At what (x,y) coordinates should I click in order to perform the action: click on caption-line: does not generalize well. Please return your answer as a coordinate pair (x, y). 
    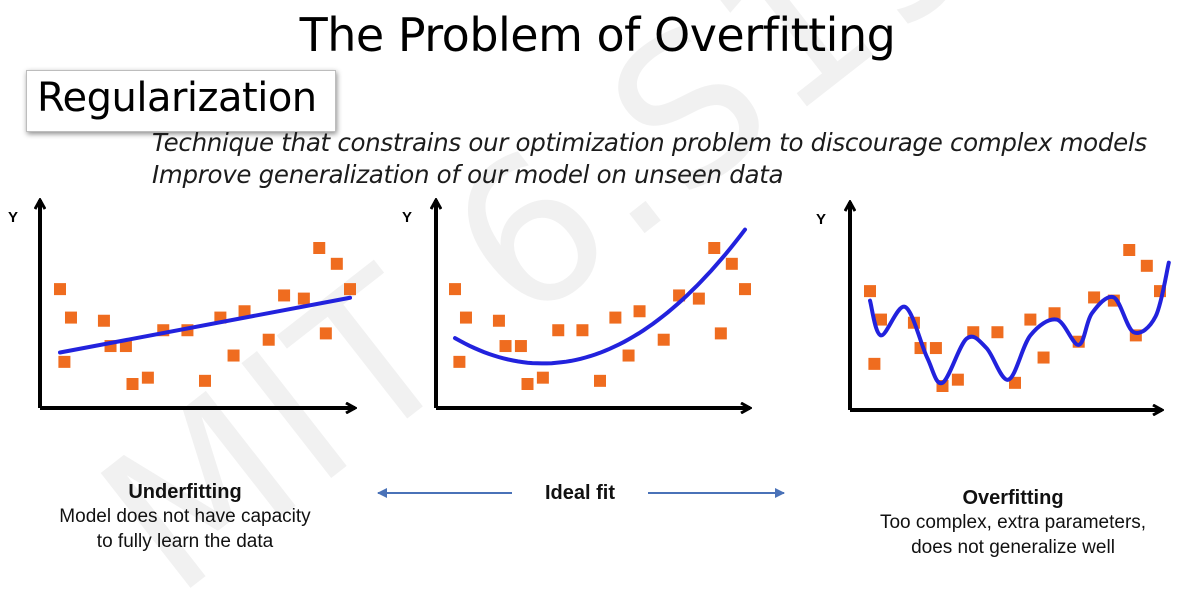
    Looking at the image, I should click on (1013, 547).